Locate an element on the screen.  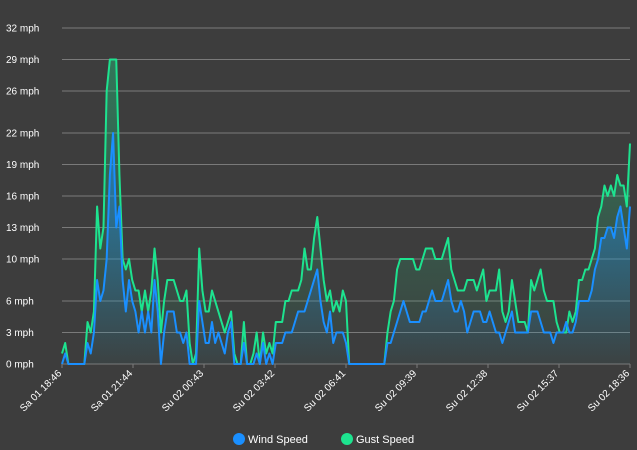
x-tick-label: Su 02 15:37 is located at coordinates (538, 391).